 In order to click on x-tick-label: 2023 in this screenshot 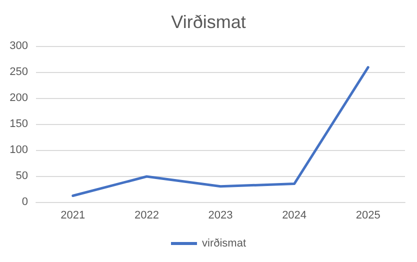, I will do `click(220, 216)`.